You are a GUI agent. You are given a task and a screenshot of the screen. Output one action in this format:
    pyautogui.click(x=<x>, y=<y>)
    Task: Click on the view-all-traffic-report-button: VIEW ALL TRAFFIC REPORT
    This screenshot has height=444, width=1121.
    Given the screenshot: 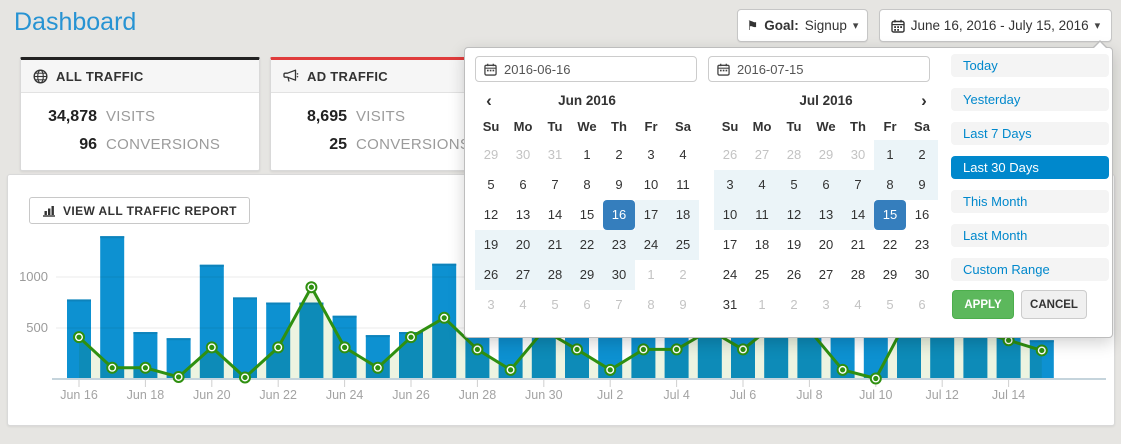 What is the action you would take?
    pyautogui.click(x=139, y=210)
    